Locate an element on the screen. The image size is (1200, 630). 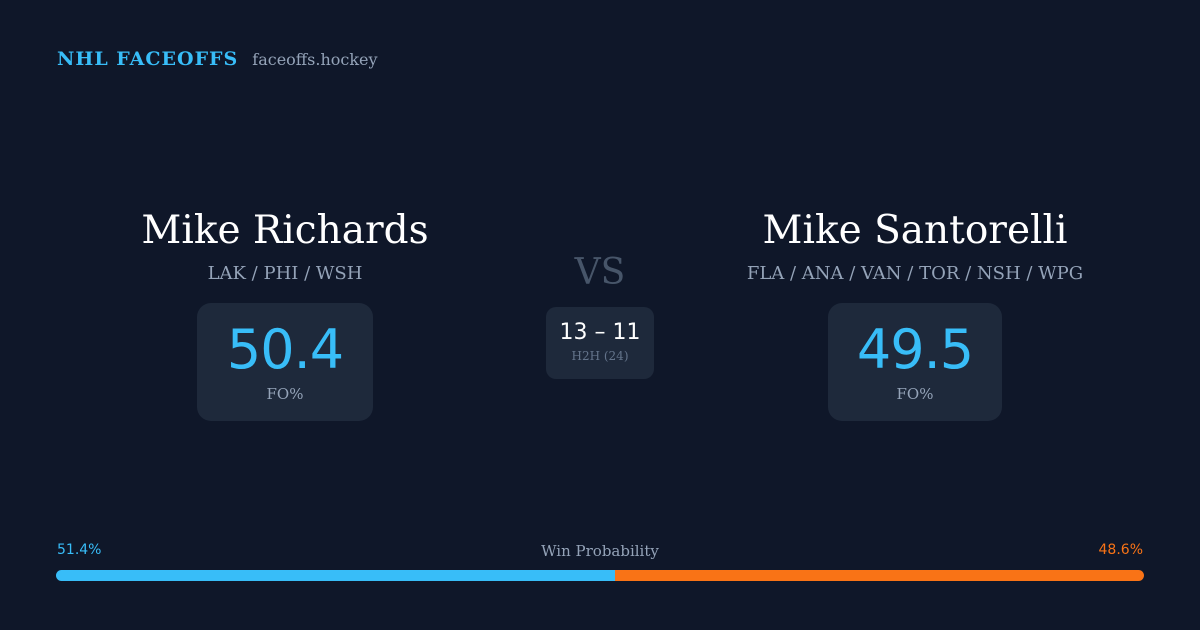
win-probability-bar is located at coordinates (600, 575).